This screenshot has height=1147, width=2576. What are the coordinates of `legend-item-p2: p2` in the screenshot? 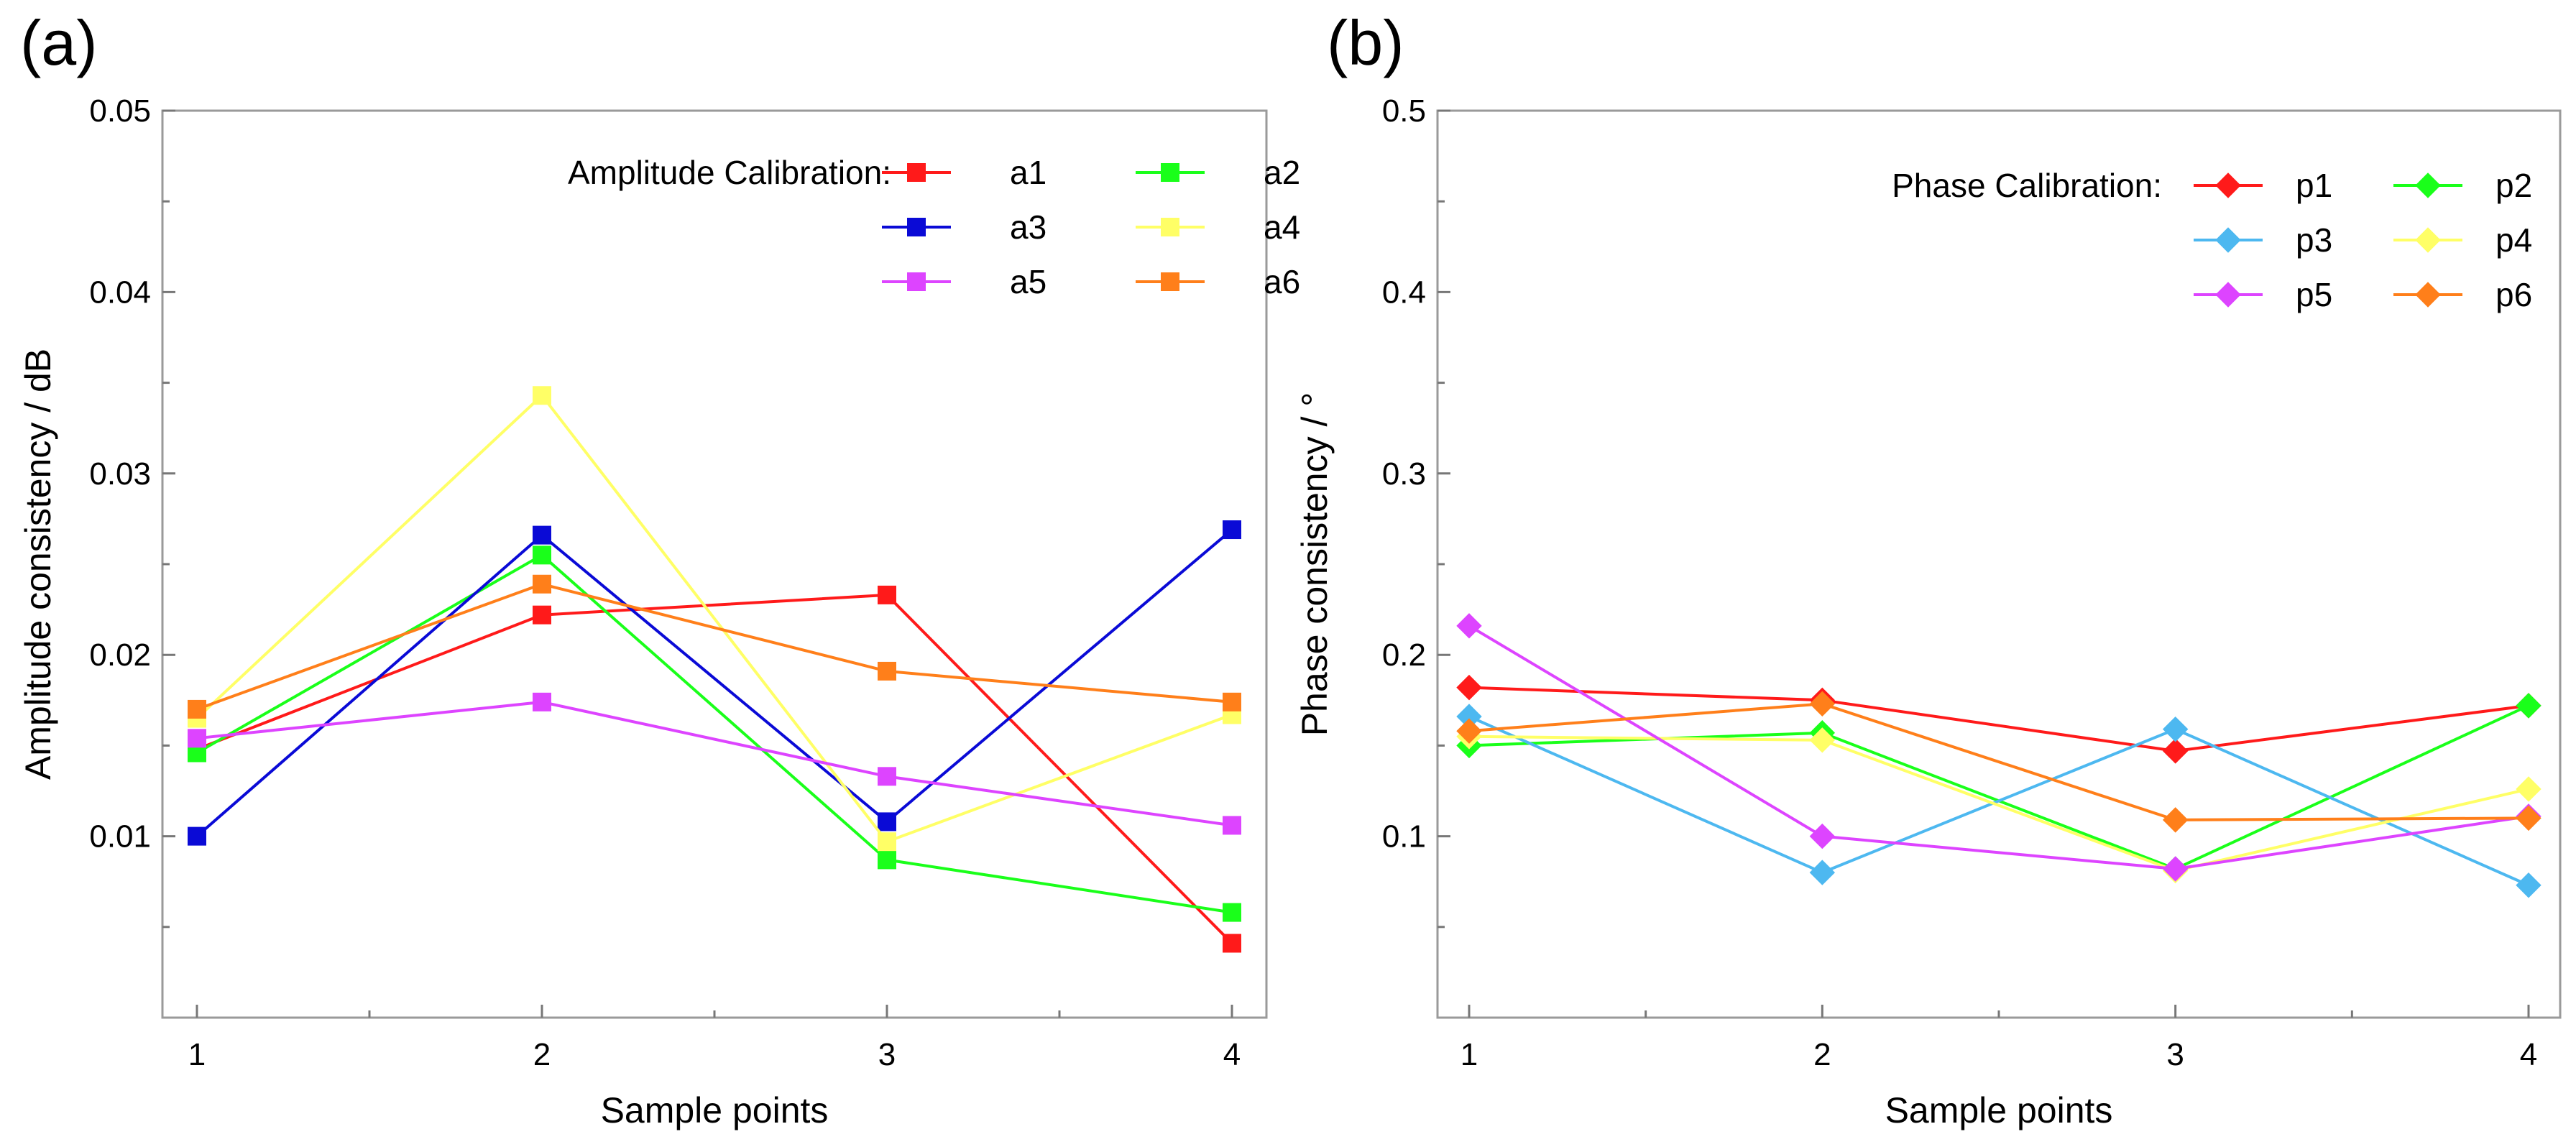 It's located at (2462, 185).